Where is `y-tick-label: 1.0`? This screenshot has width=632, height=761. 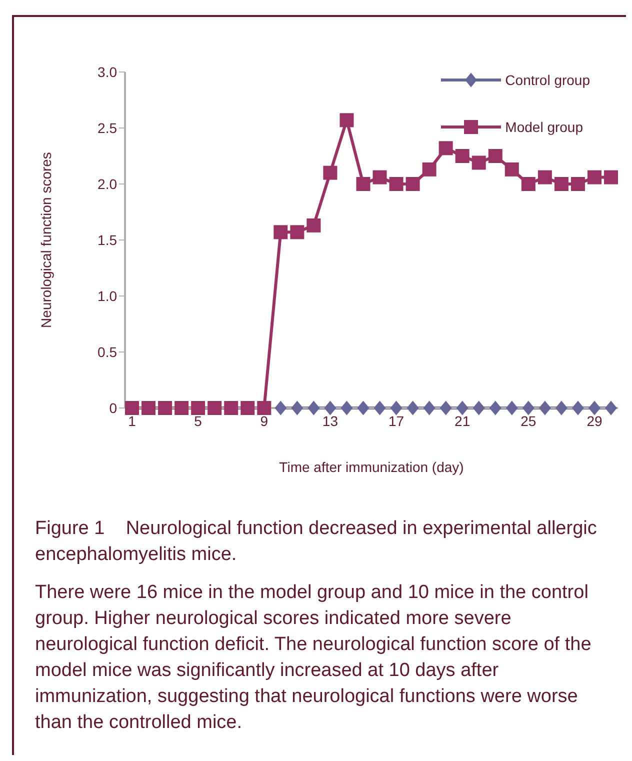 y-tick-label: 1.0 is located at coordinates (108, 296).